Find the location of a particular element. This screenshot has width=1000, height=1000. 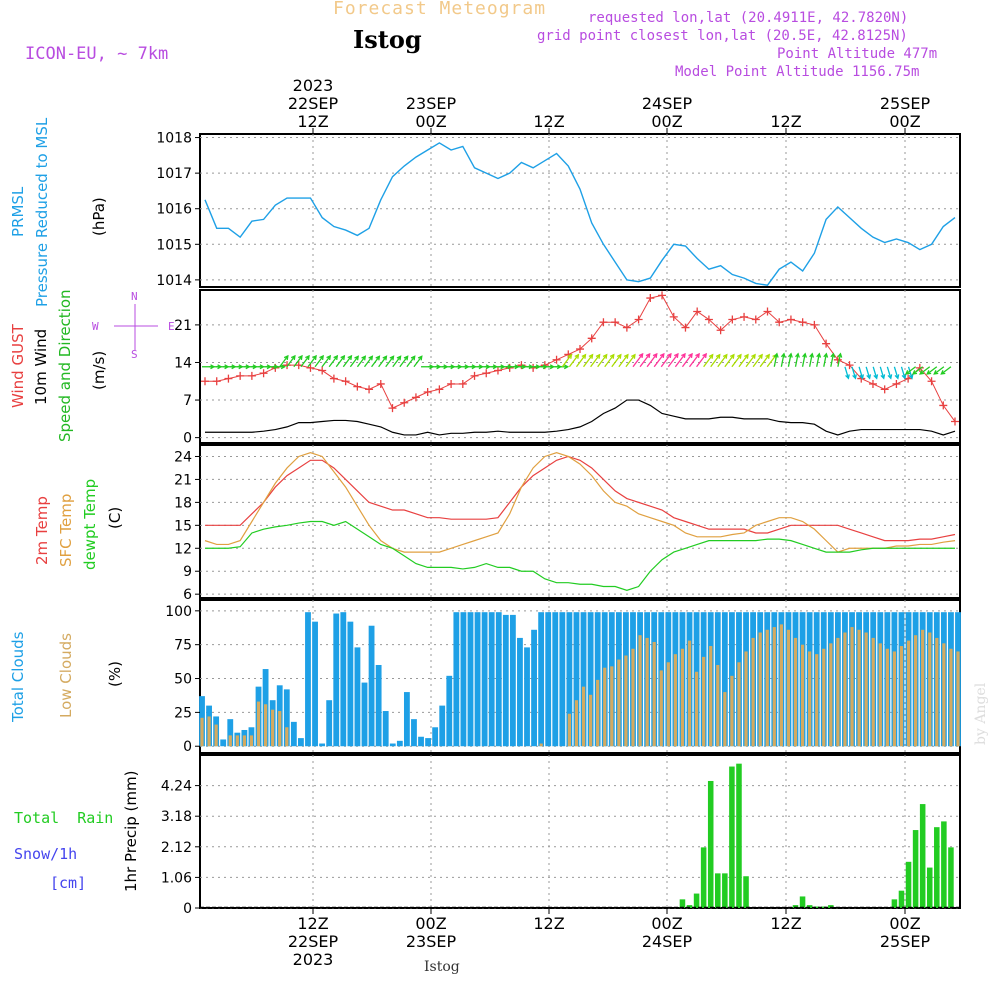

bottom-time-label-5-1: 25SEP is located at coordinates (905, 941).